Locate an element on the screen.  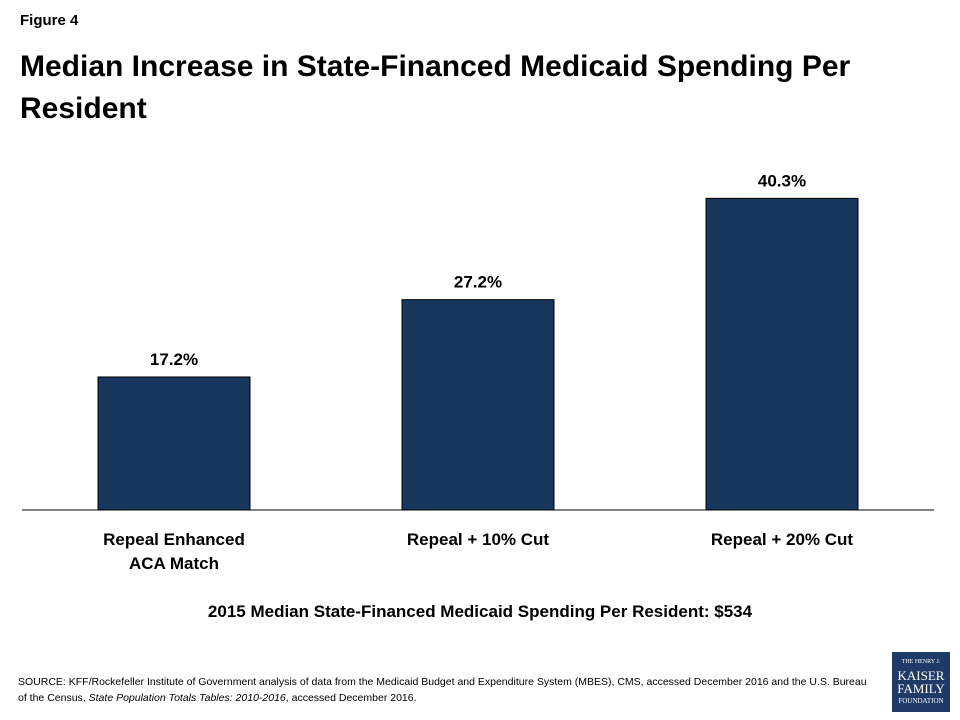
data-label: 17.2% is located at coordinates (174, 359).